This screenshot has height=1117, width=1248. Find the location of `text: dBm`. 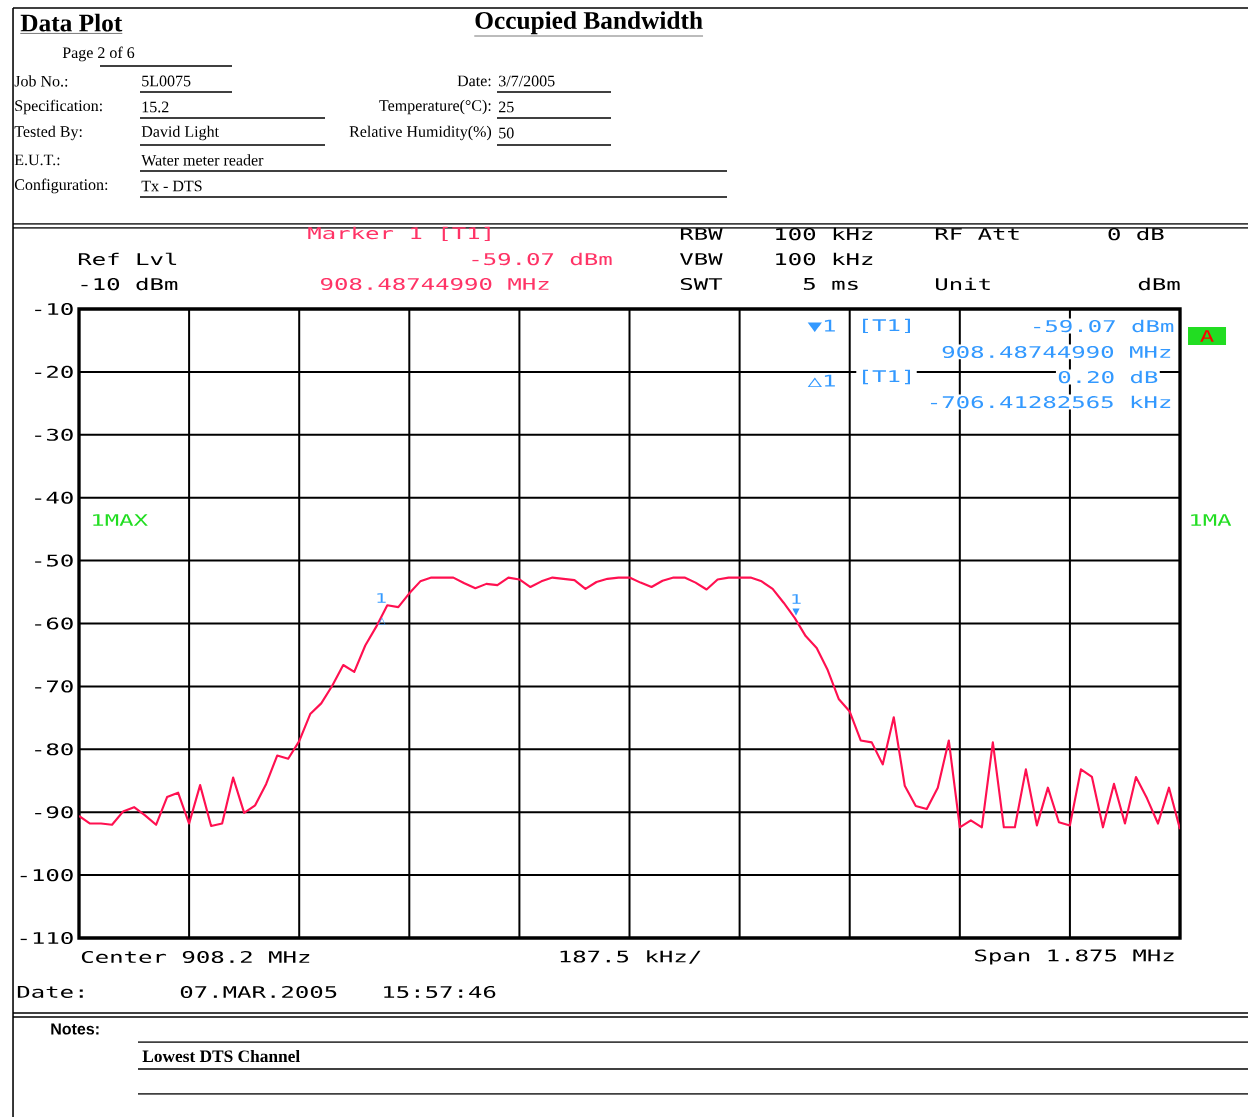

text: dBm is located at coordinates (1159, 284).